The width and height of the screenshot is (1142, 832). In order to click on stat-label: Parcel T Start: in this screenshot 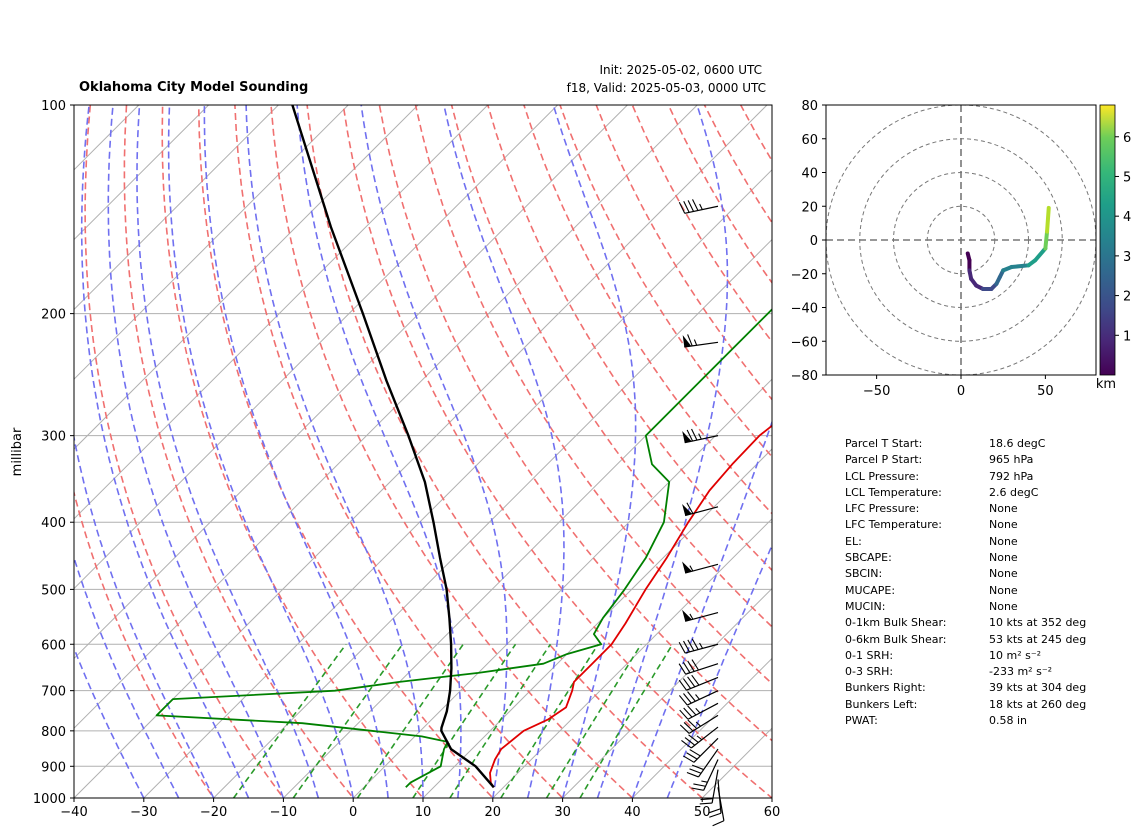, I will do `click(884, 443)`.